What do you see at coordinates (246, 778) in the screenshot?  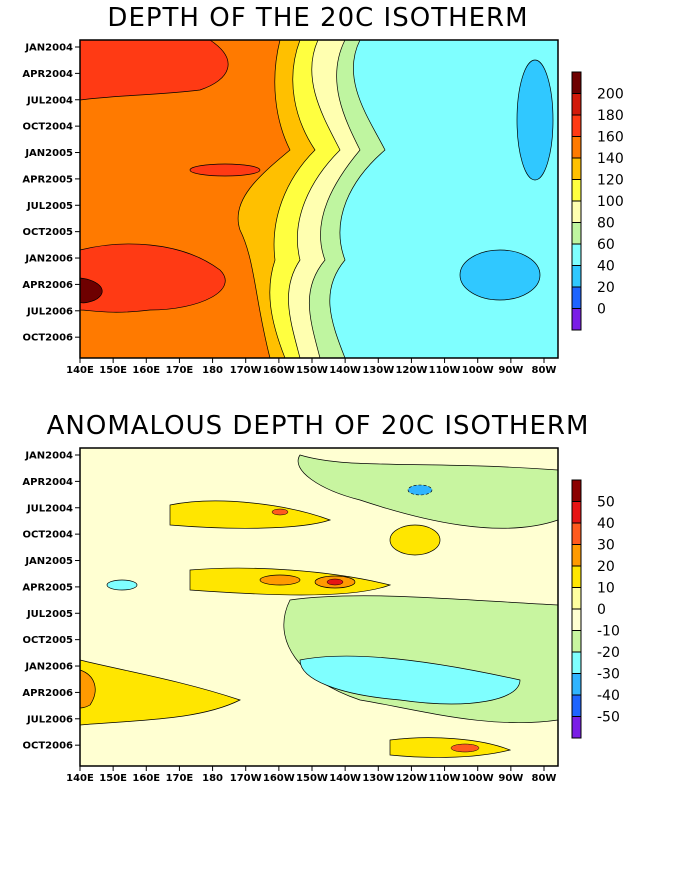 I see `chart2-xtick-label: 170W` at bounding box center [246, 778].